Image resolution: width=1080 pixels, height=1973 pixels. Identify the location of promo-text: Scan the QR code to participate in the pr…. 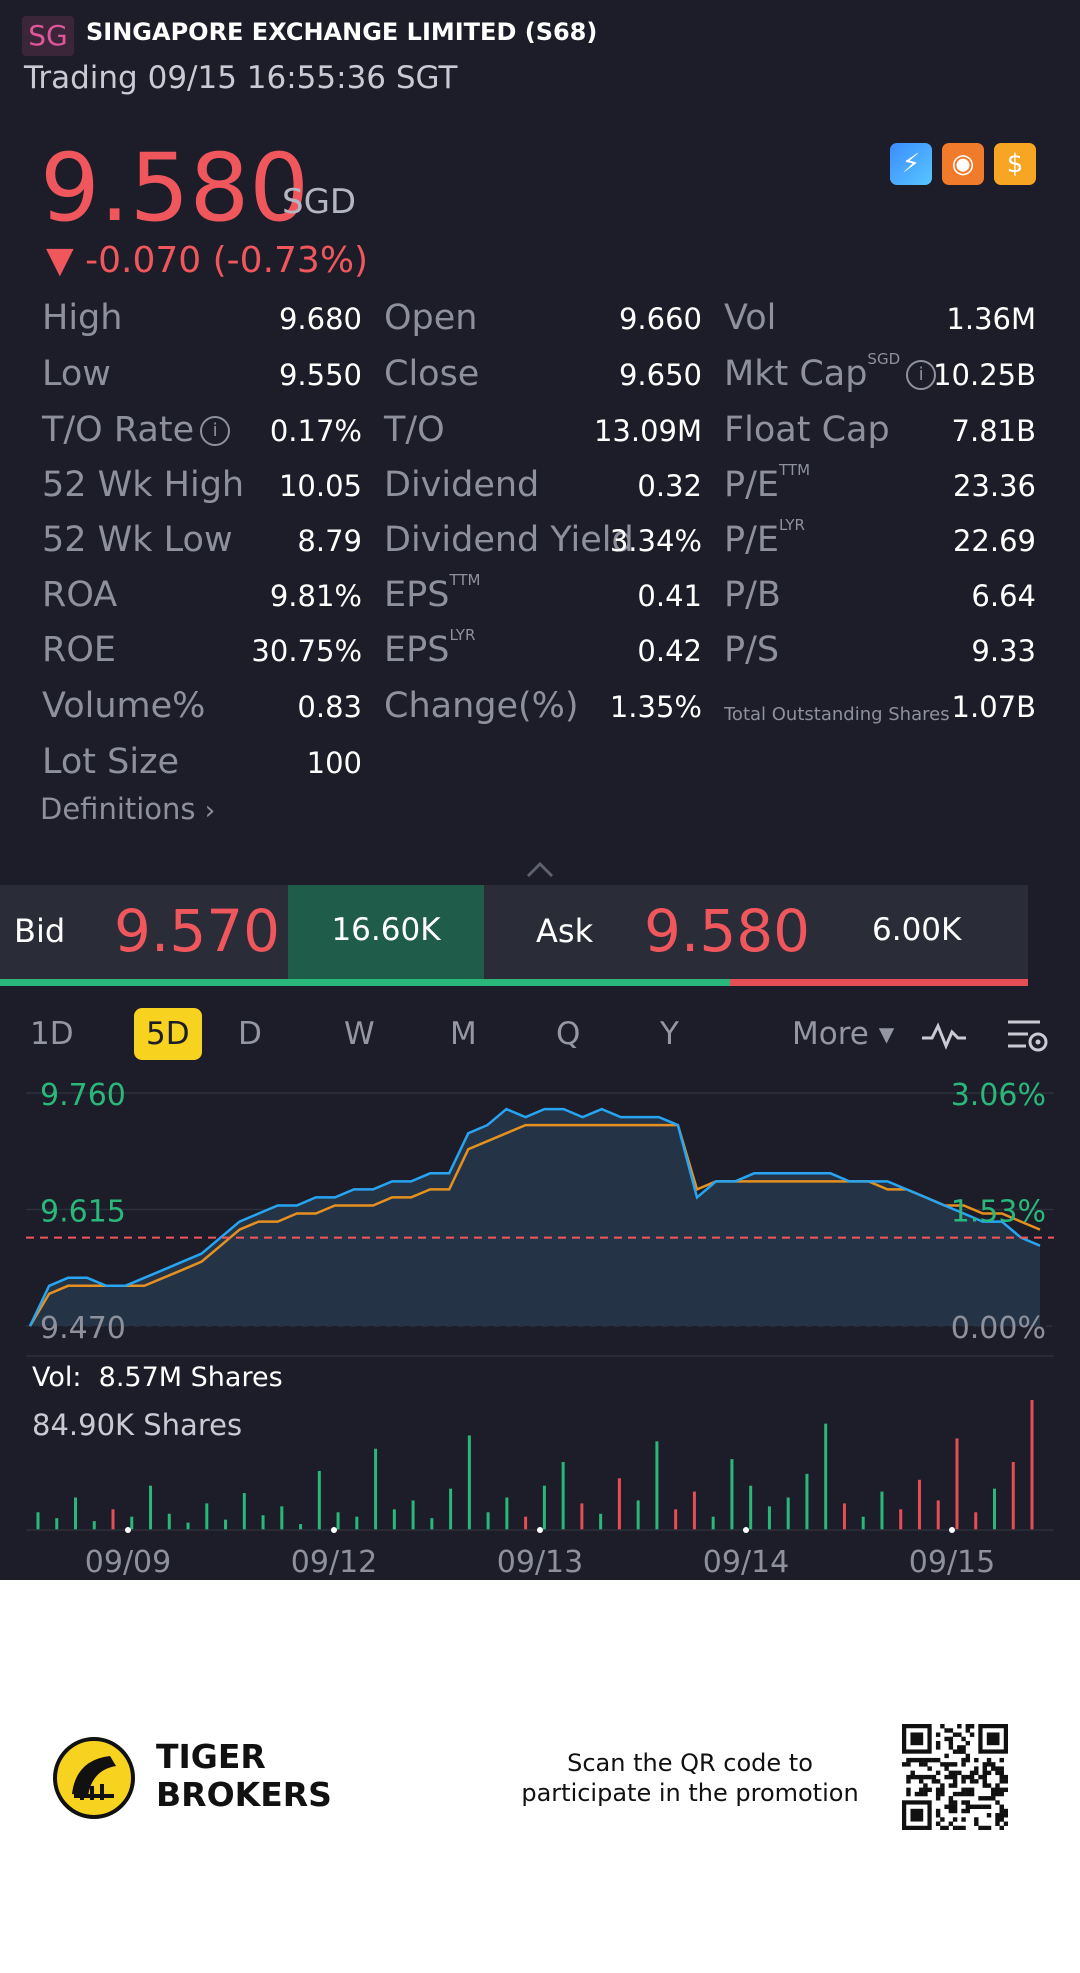
(690, 1778).